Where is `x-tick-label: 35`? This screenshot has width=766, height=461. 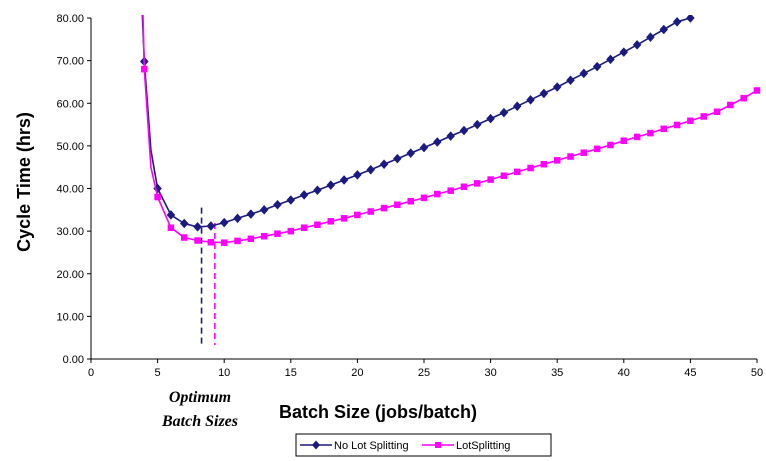
x-tick-label: 35 is located at coordinates (557, 373).